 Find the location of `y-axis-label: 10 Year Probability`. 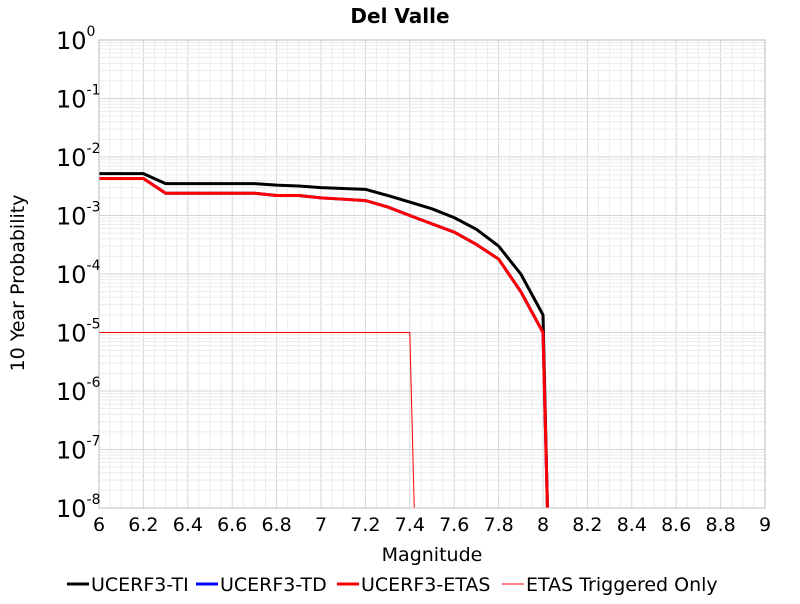

y-axis-label: 10 Year Probability is located at coordinates (18, 283).